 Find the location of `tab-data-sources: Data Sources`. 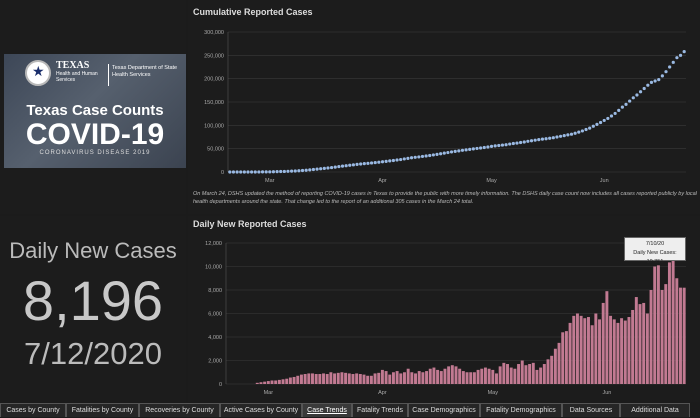

tab-data-sources: Data Sources is located at coordinates (591, 410).